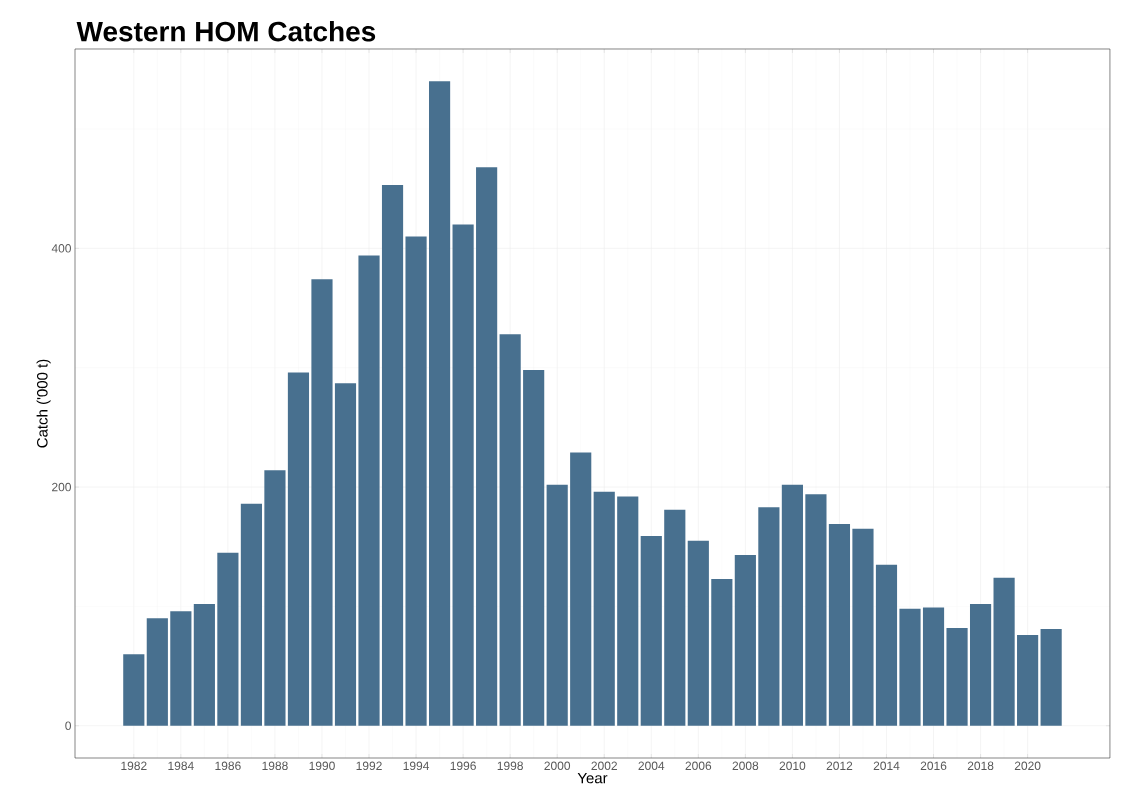 The image size is (1121, 809). Describe the element at coordinates (886, 766) in the screenshot. I see `x-tick-label: 2014` at that location.